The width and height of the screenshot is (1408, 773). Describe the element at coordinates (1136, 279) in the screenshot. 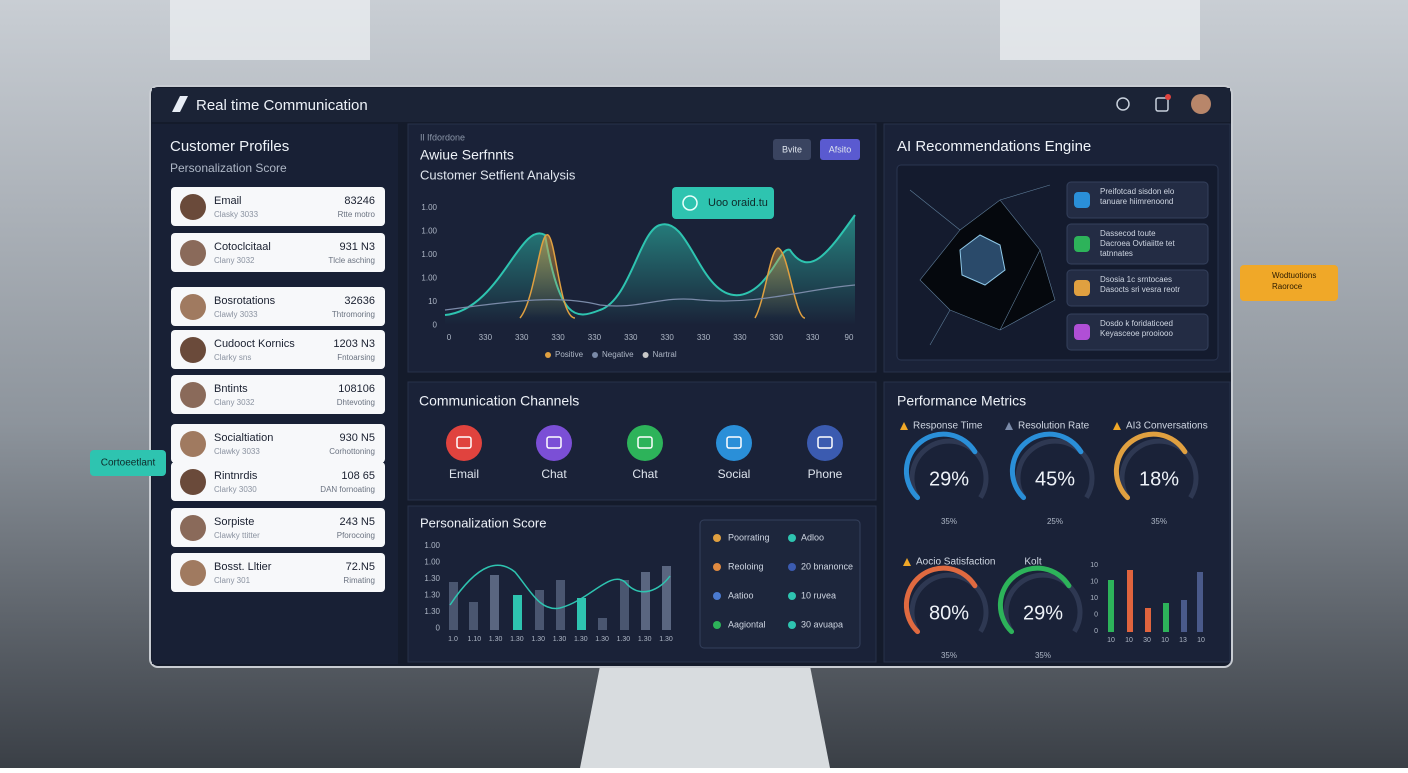

I see `recommendation-text: Dsosia 1c srntocaes` at that location.